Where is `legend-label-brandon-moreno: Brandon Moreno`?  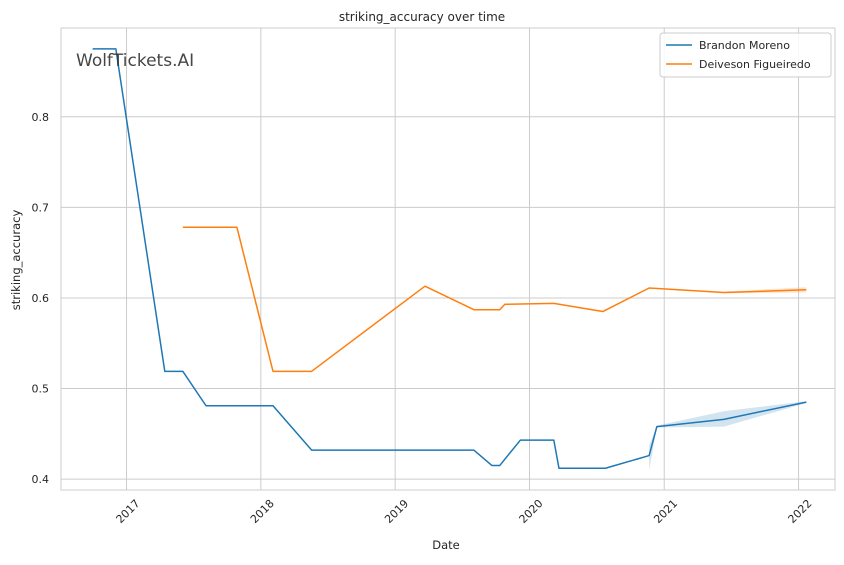
legend-label-brandon-moreno: Brandon Moreno is located at coordinates (744, 45).